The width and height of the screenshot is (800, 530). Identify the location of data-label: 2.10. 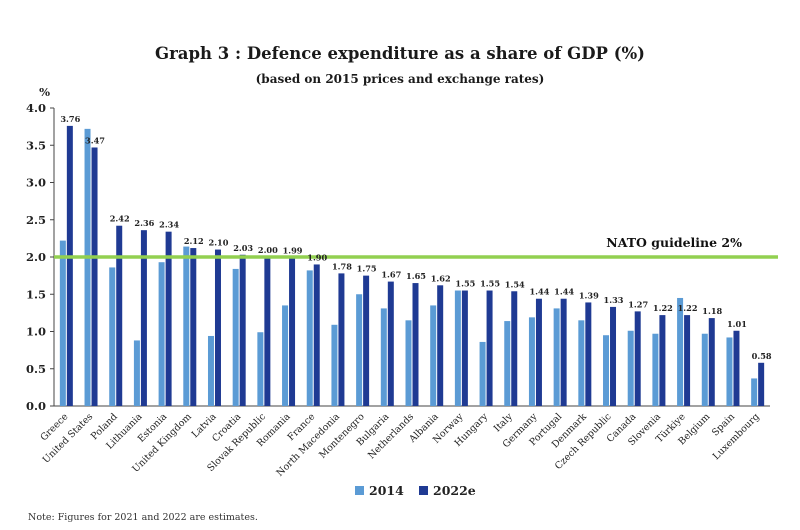
(219, 243).